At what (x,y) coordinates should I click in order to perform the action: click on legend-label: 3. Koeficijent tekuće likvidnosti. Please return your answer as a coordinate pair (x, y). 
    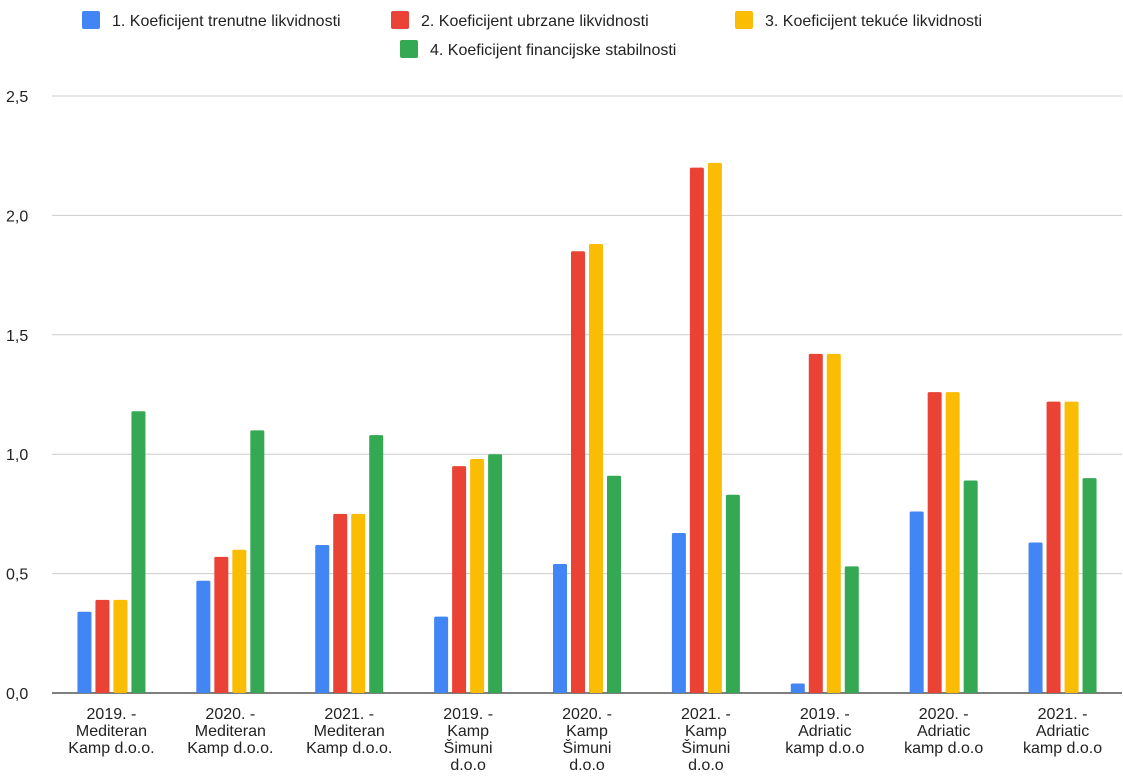
    Looking at the image, I should click on (873, 21).